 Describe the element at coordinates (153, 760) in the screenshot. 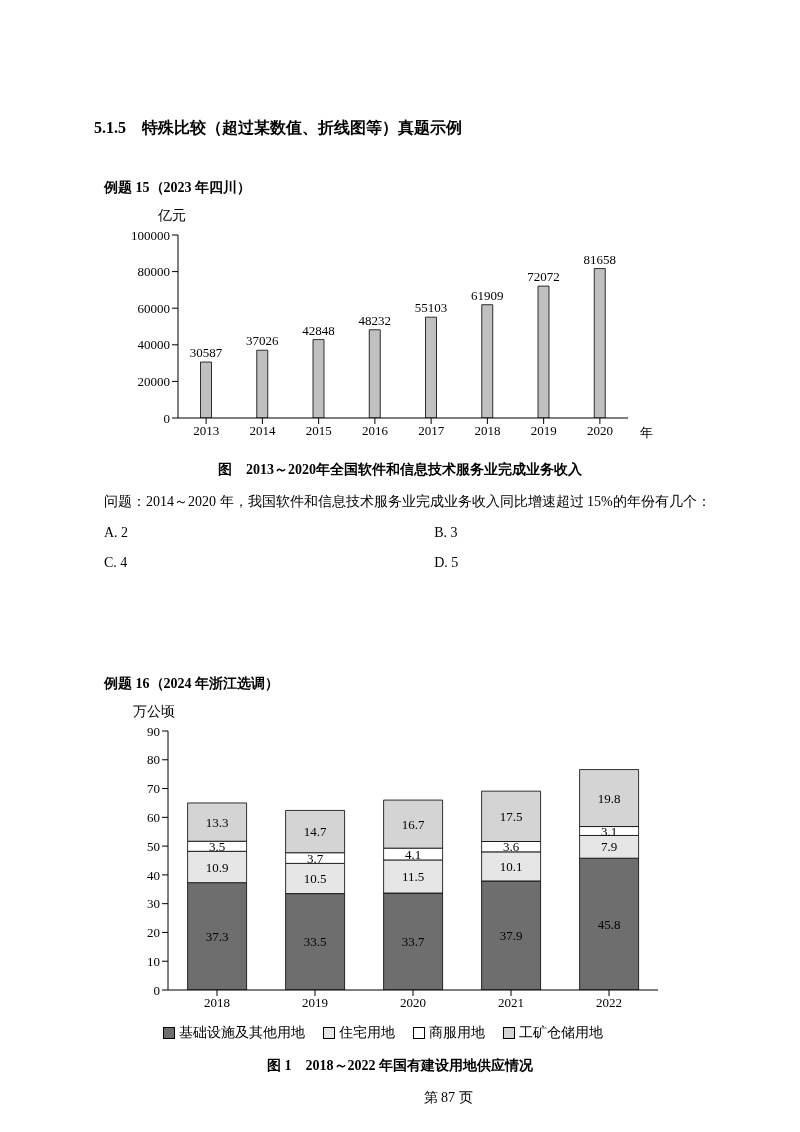

I see `y-tick-label: 80` at that location.